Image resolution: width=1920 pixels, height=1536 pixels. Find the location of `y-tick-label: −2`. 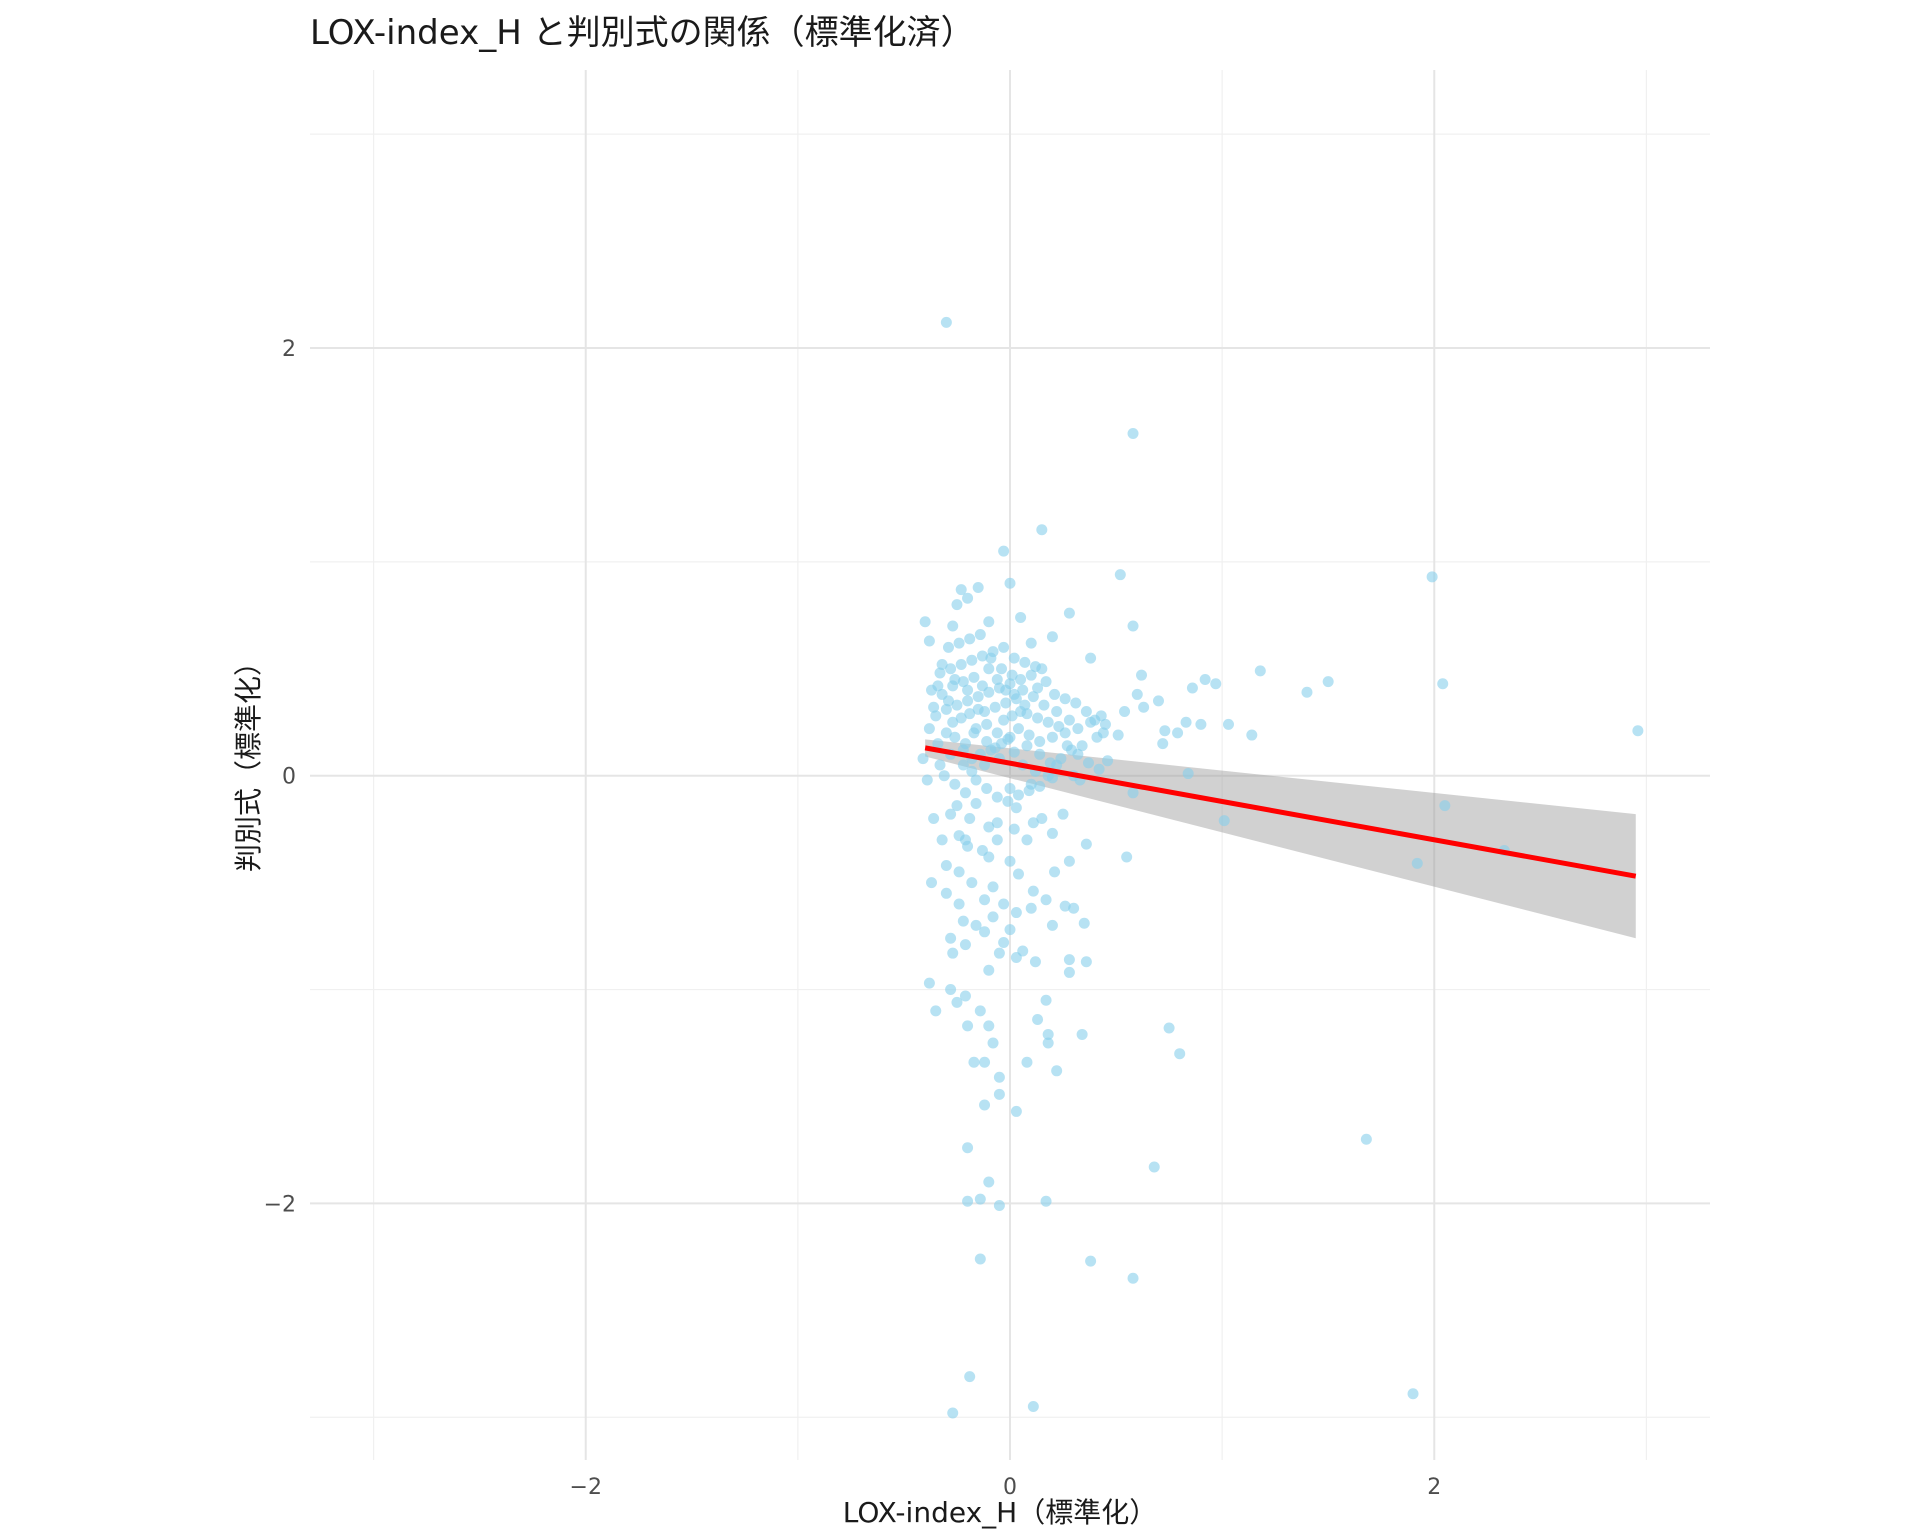

y-tick-label: −2 is located at coordinates (280, 1204).